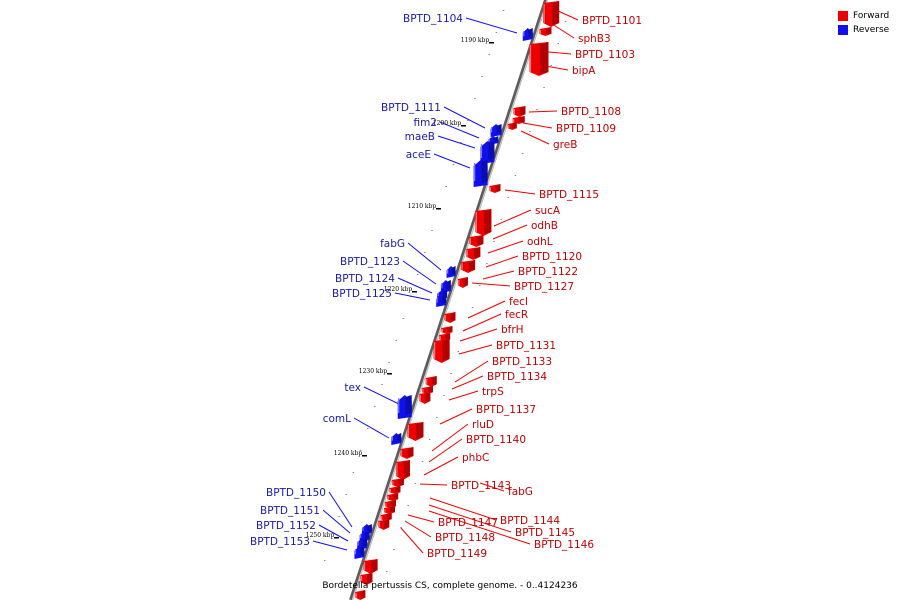  I want to click on forward-gene-label: sphB3, so click(594, 39).